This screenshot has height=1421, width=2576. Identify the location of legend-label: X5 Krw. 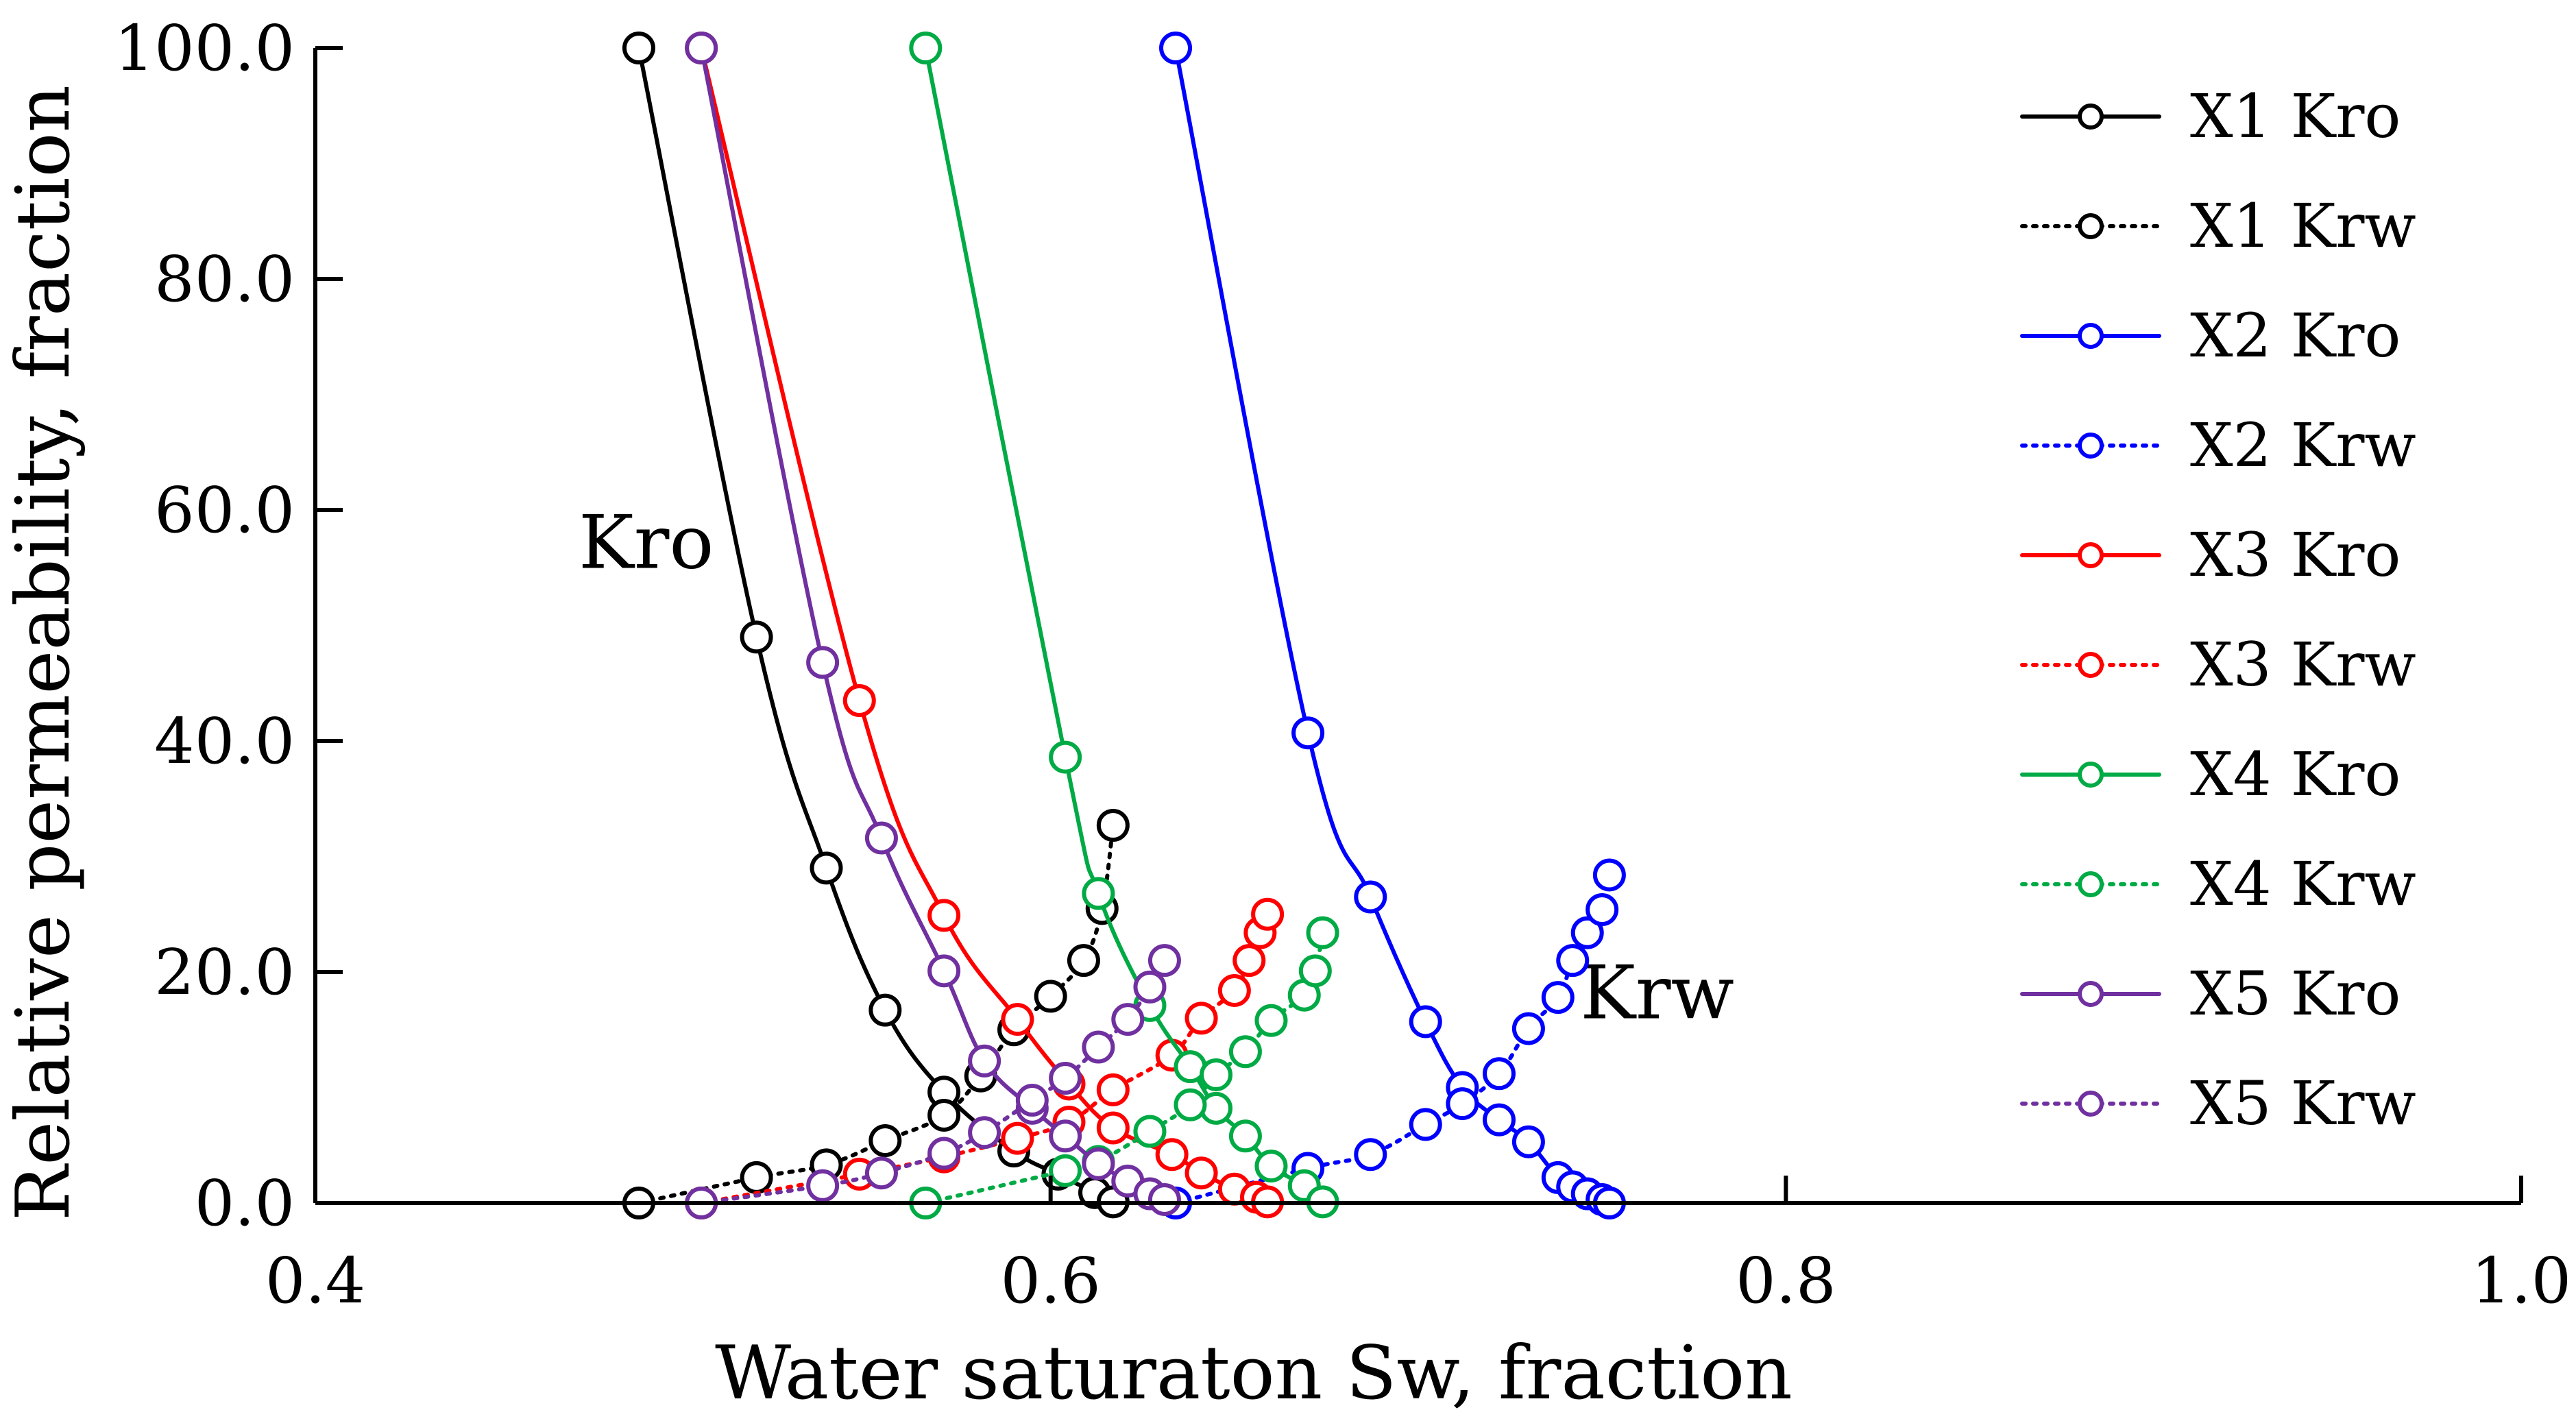
(2303, 1103).